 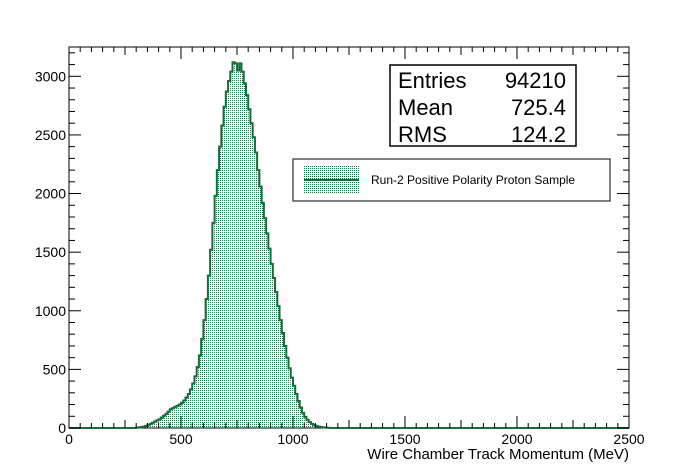 What do you see at coordinates (425, 107) in the screenshot?
I see `stats-label-mean: Mean` at bounding box center [425, 107].